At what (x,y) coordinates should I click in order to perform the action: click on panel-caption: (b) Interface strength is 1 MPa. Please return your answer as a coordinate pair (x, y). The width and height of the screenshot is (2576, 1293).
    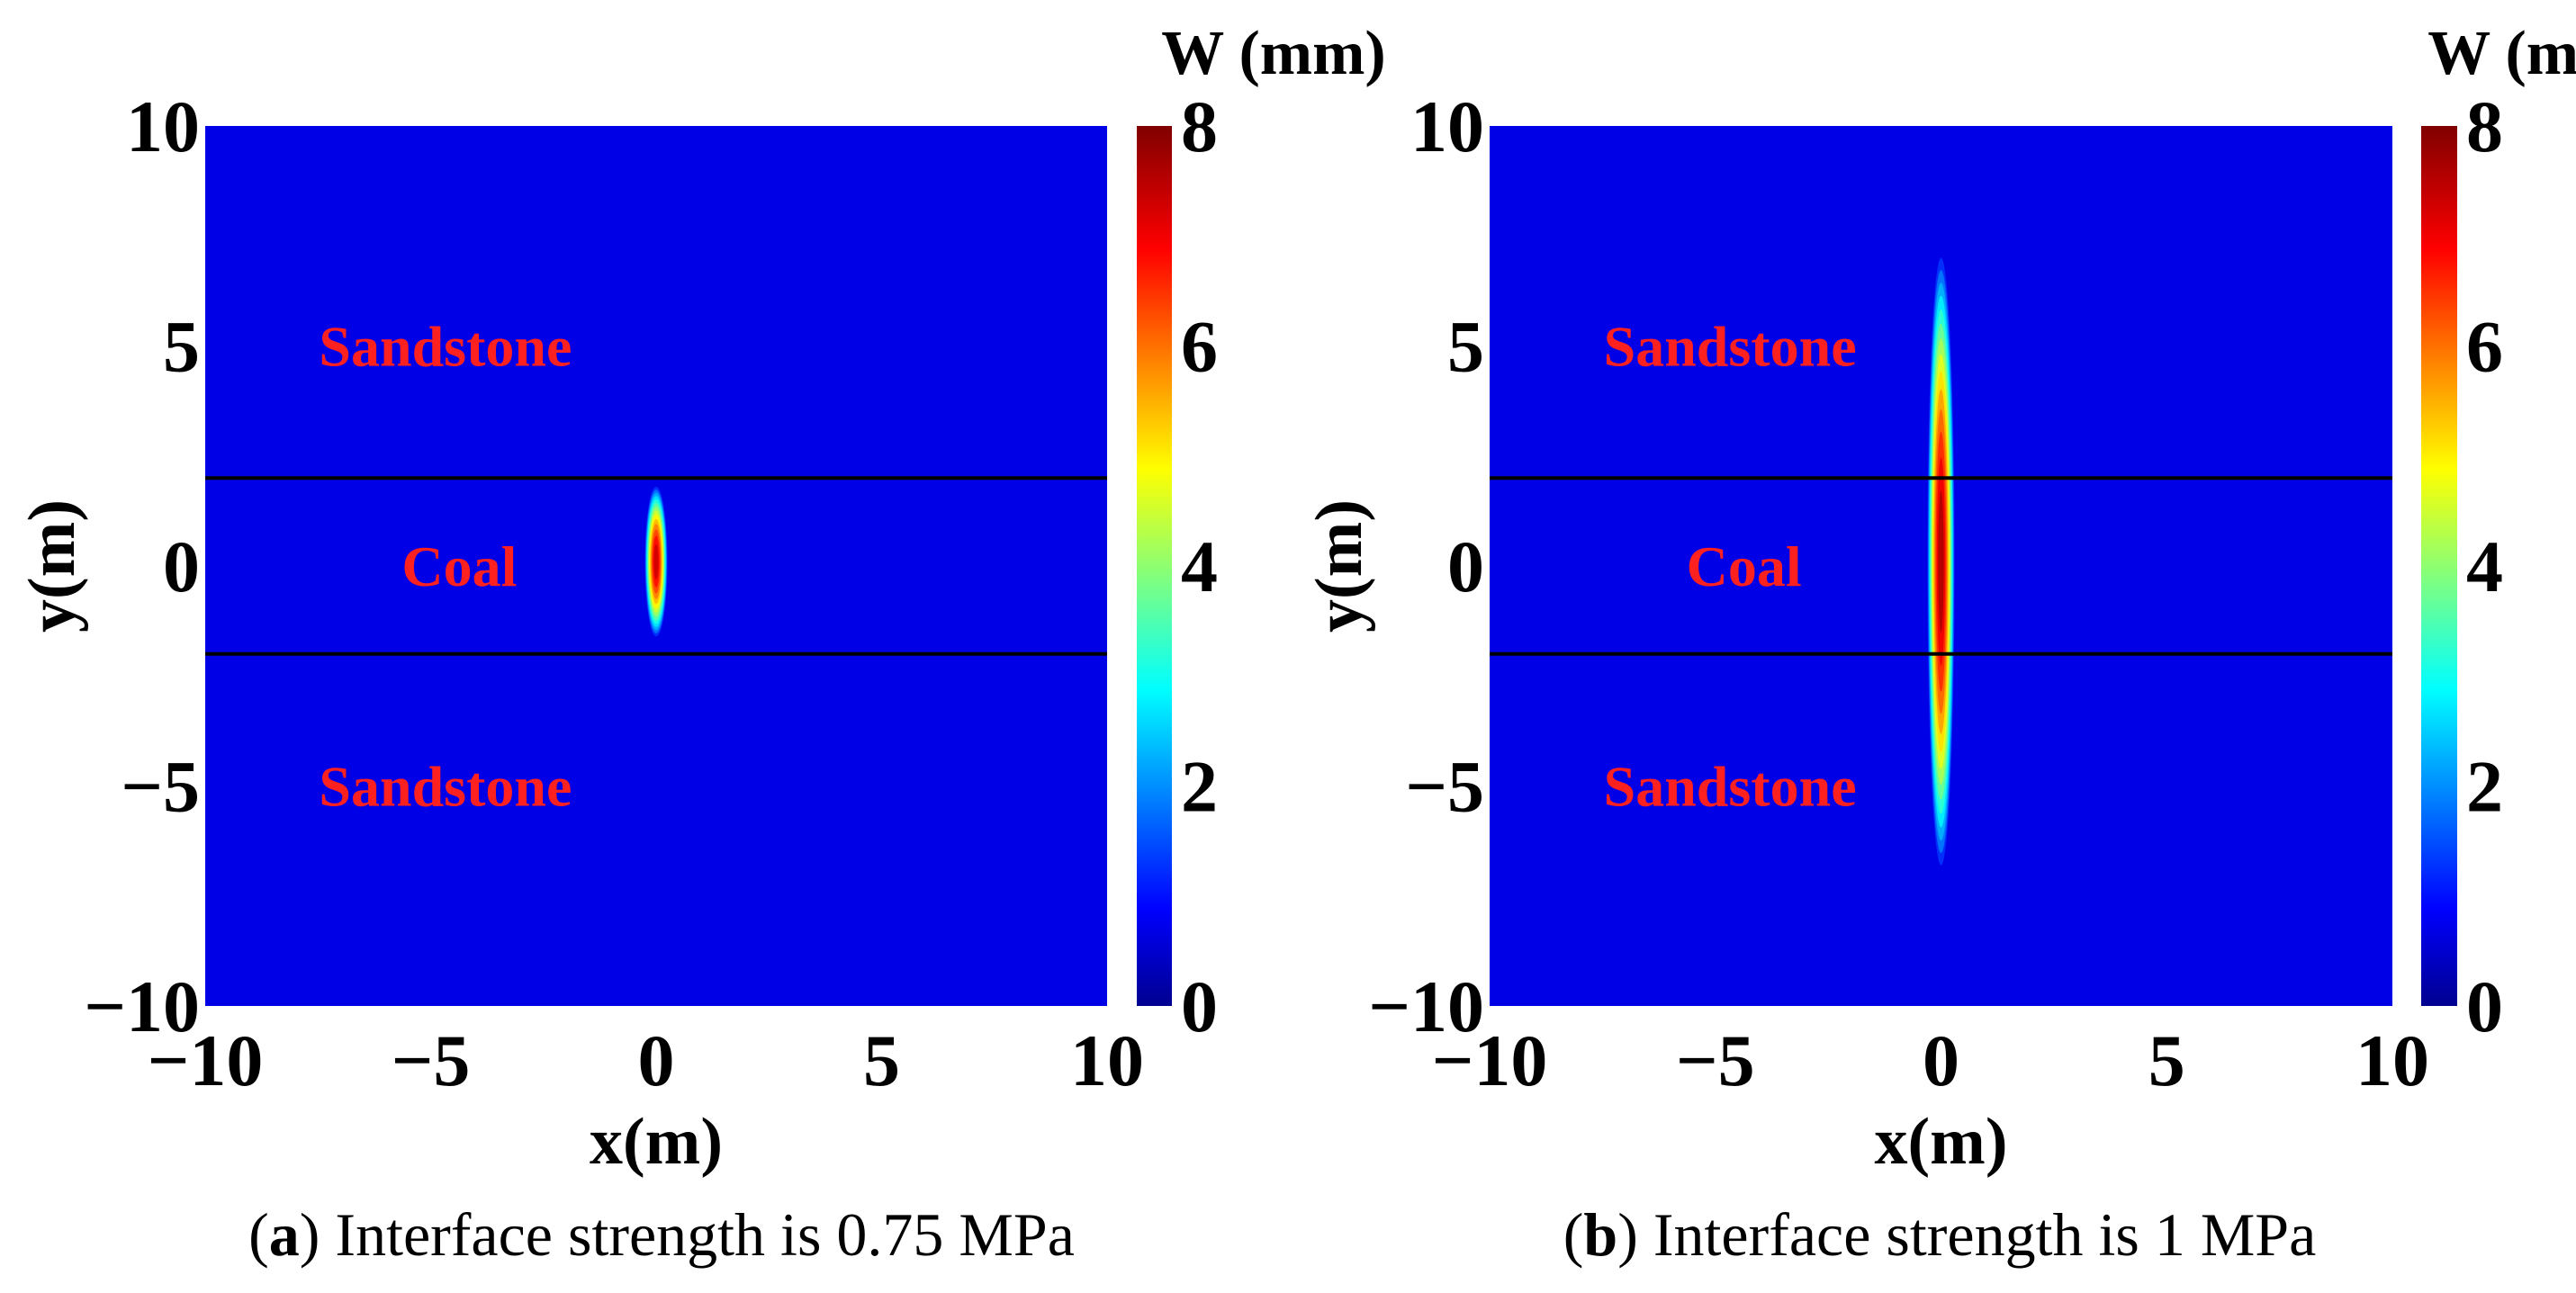
    Looking at the image, I should click on (1940, 1234).